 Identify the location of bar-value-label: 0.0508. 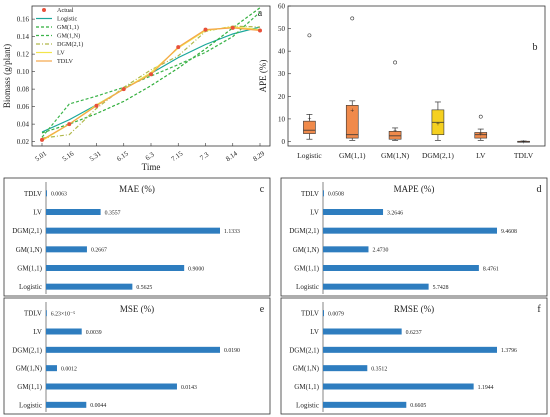
(336, 195).